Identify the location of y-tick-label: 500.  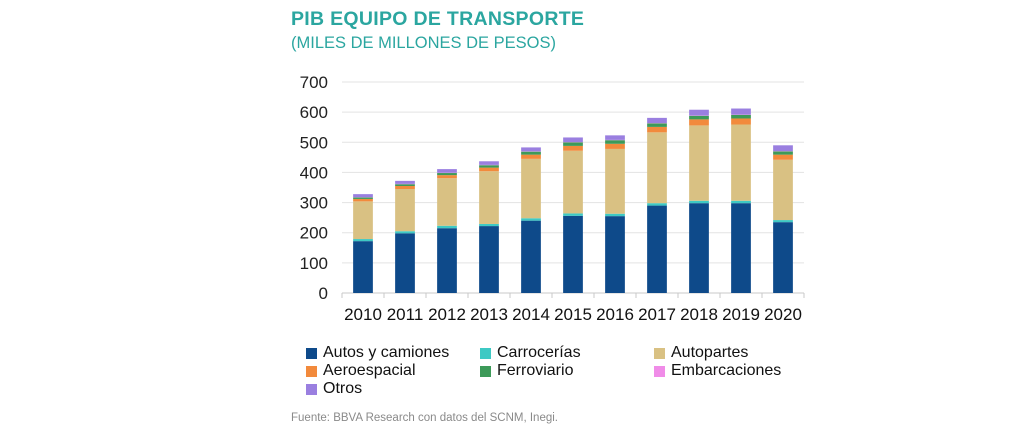
(314, 142).